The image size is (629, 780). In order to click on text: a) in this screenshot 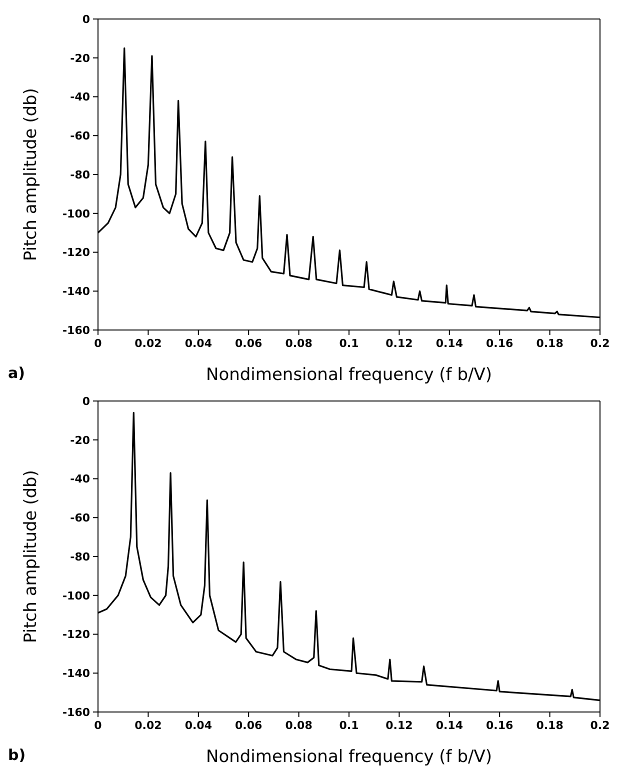, I will do `click(16, 373)`.